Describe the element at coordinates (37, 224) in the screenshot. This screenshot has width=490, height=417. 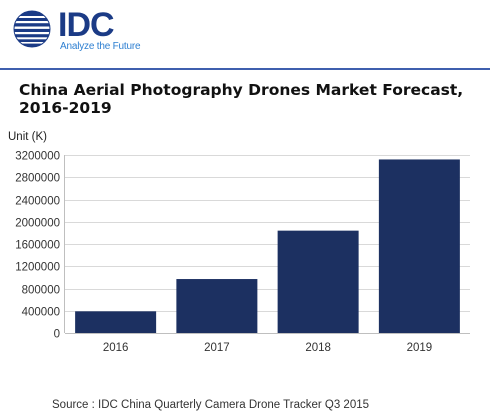
I see `y-tick-label: 2000000` at that location.